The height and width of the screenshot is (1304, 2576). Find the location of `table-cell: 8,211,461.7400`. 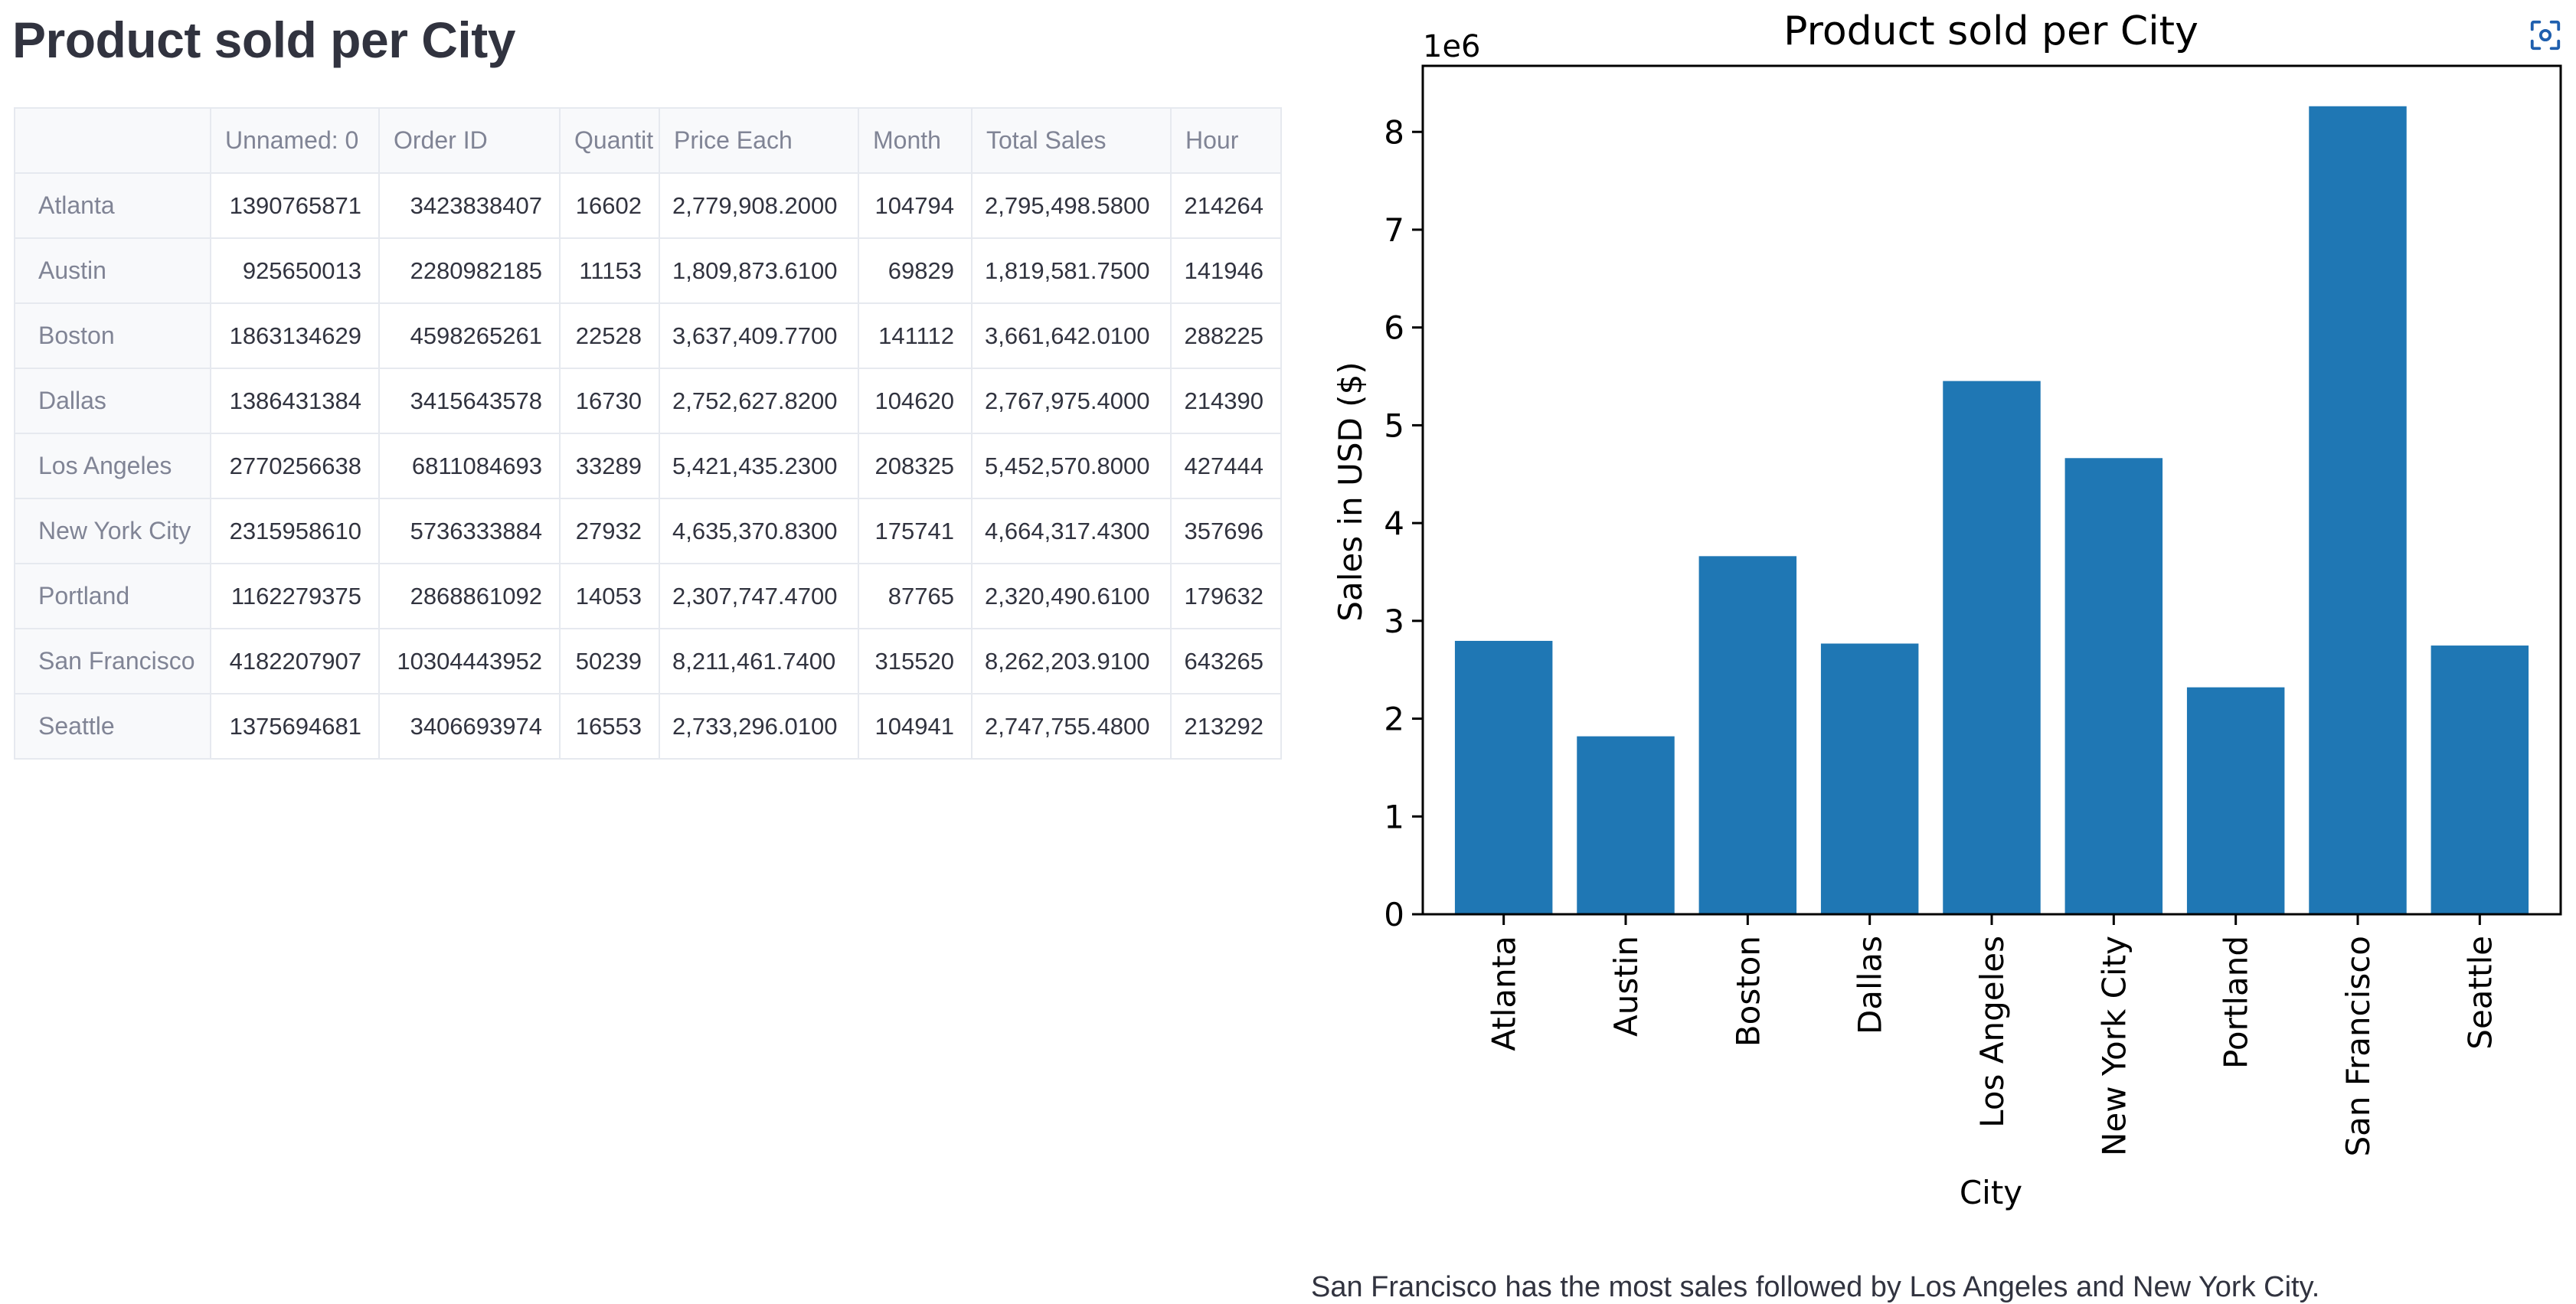

table-cell: 8,211,461.7400 is located at coordinates (759, 661).